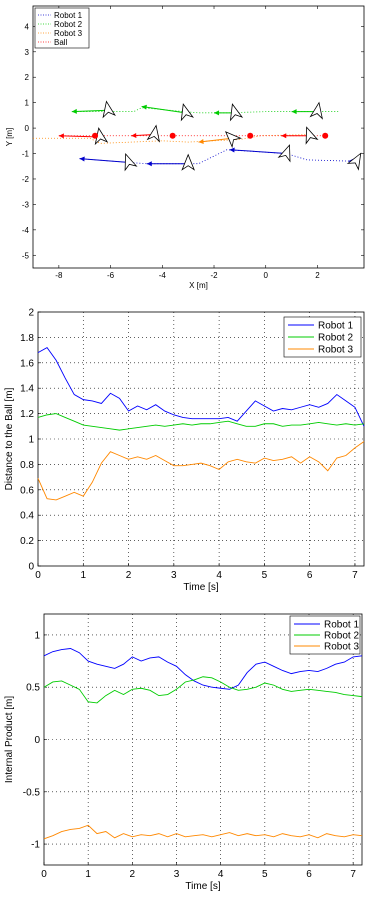 This screenshot has width=366, height=898. What do you see at coordinates (83, 575) in the screenshot?
I see `x-tick-label: 1` at bounding box center [83, 575].